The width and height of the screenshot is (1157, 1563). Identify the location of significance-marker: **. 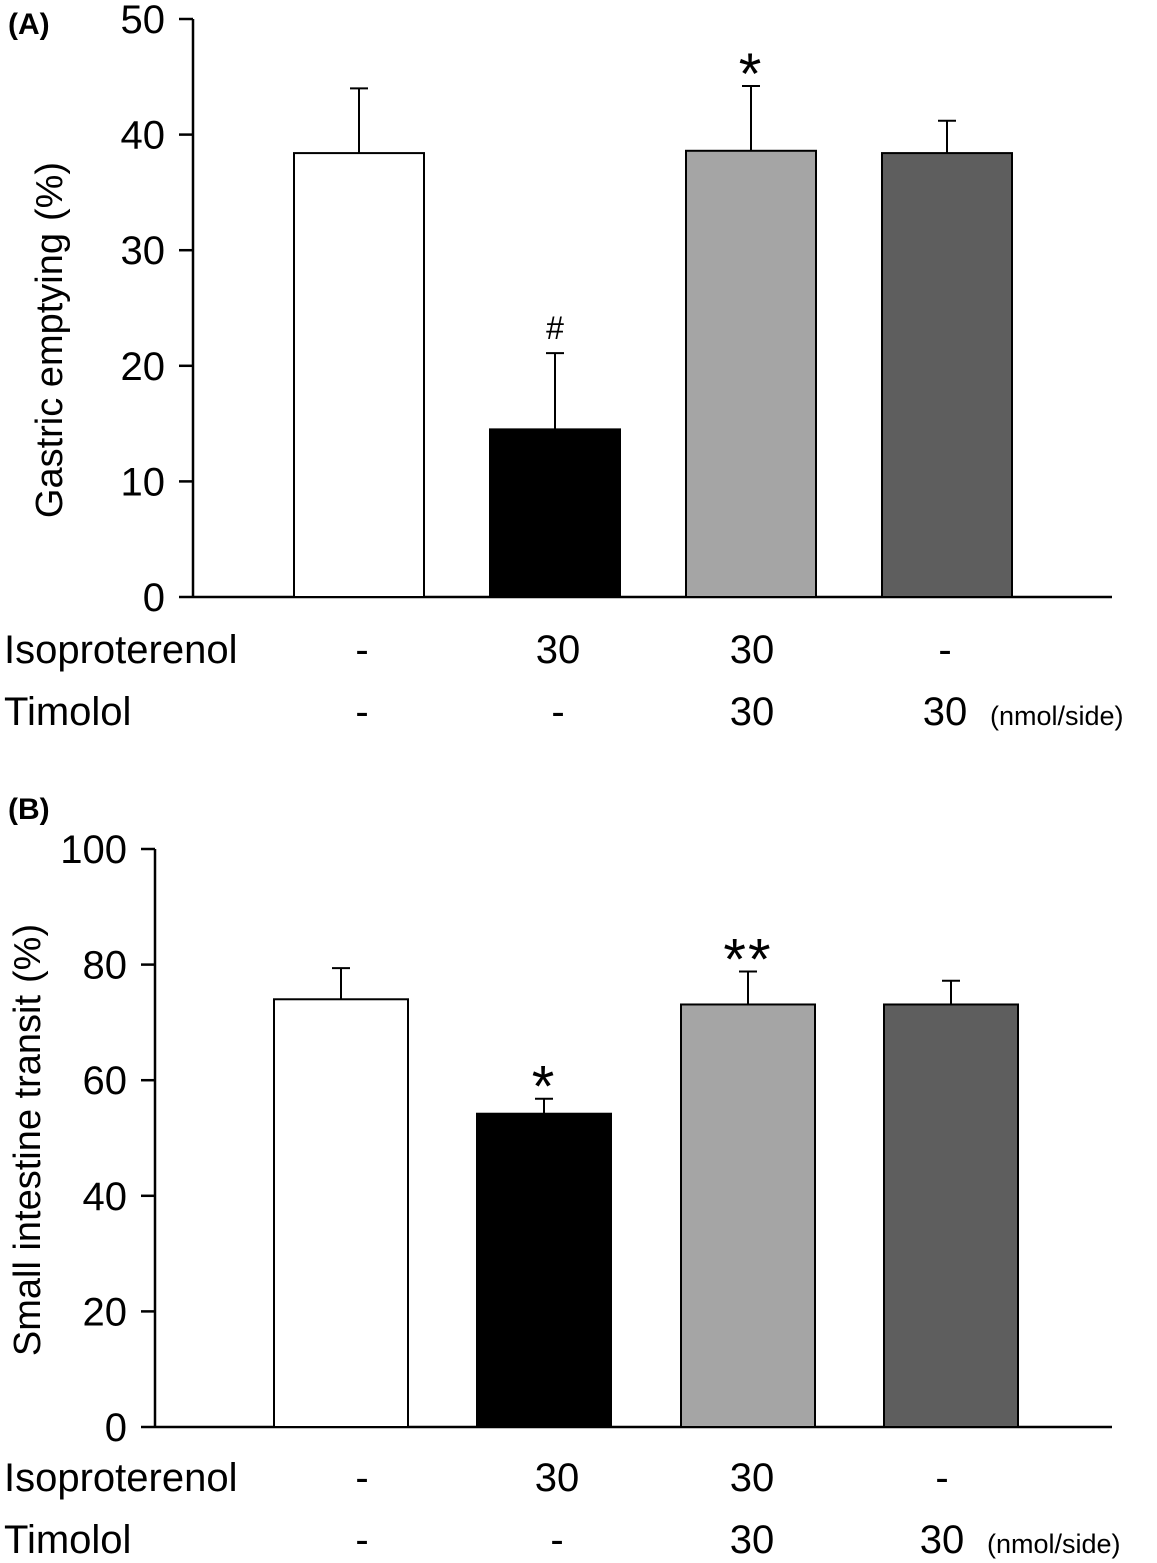
(747, 960).